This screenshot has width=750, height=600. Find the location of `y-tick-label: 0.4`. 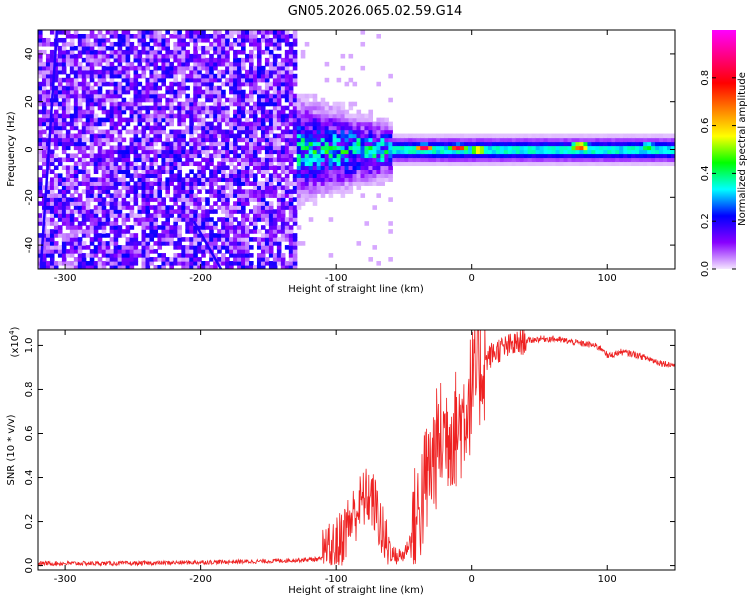

y-tick-label: 0.4 is located at coordinates (29, 478).